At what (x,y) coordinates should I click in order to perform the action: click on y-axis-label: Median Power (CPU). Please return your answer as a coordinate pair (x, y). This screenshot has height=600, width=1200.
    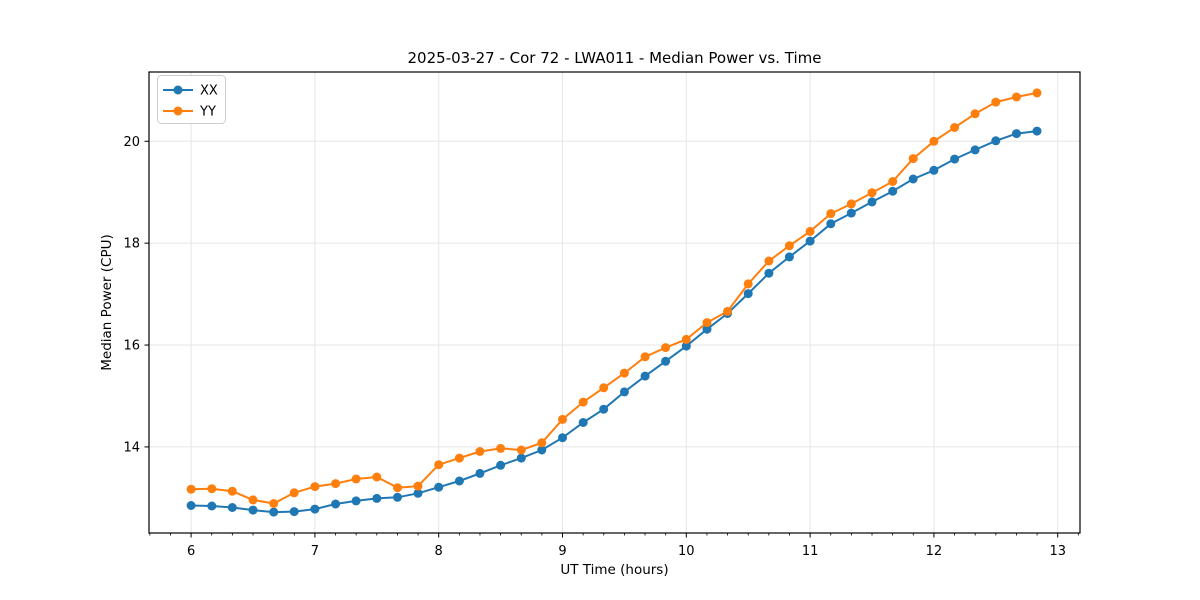
    Looking at the image, I should click on (107, 302).